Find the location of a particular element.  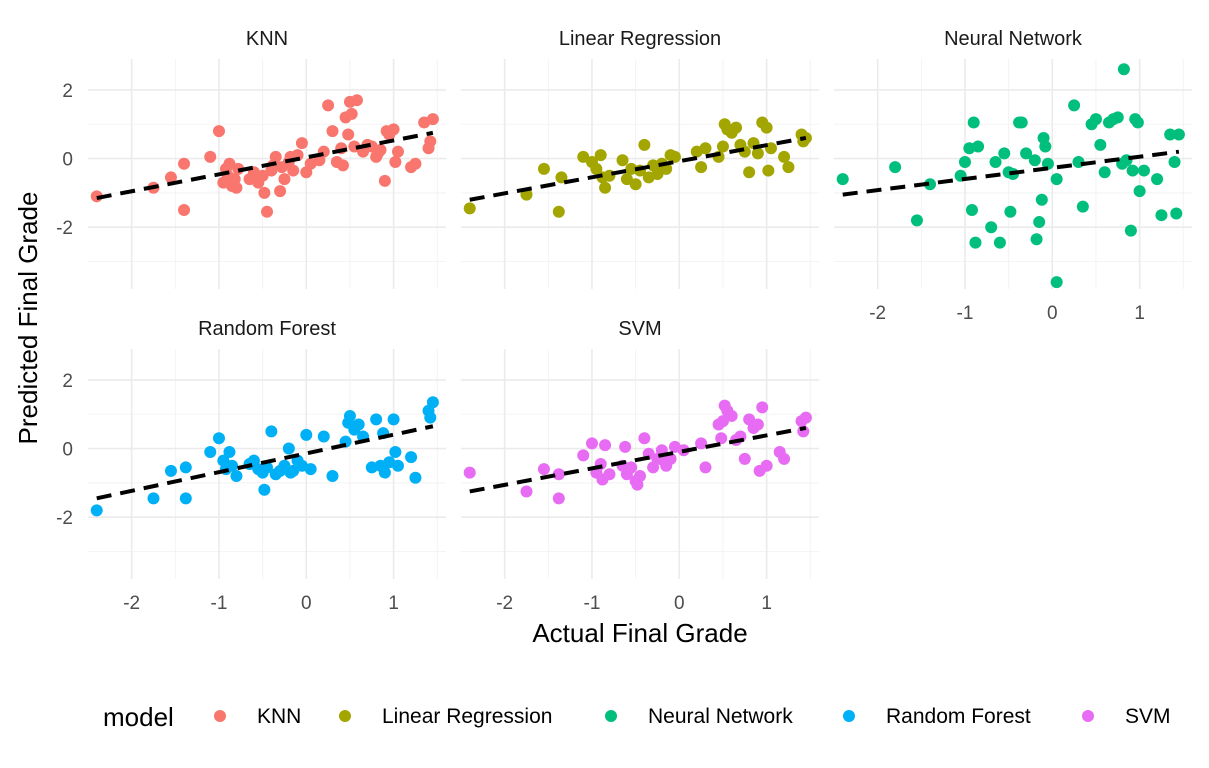

legend-item-svm: SVM is located at coordinates (1126, 716).